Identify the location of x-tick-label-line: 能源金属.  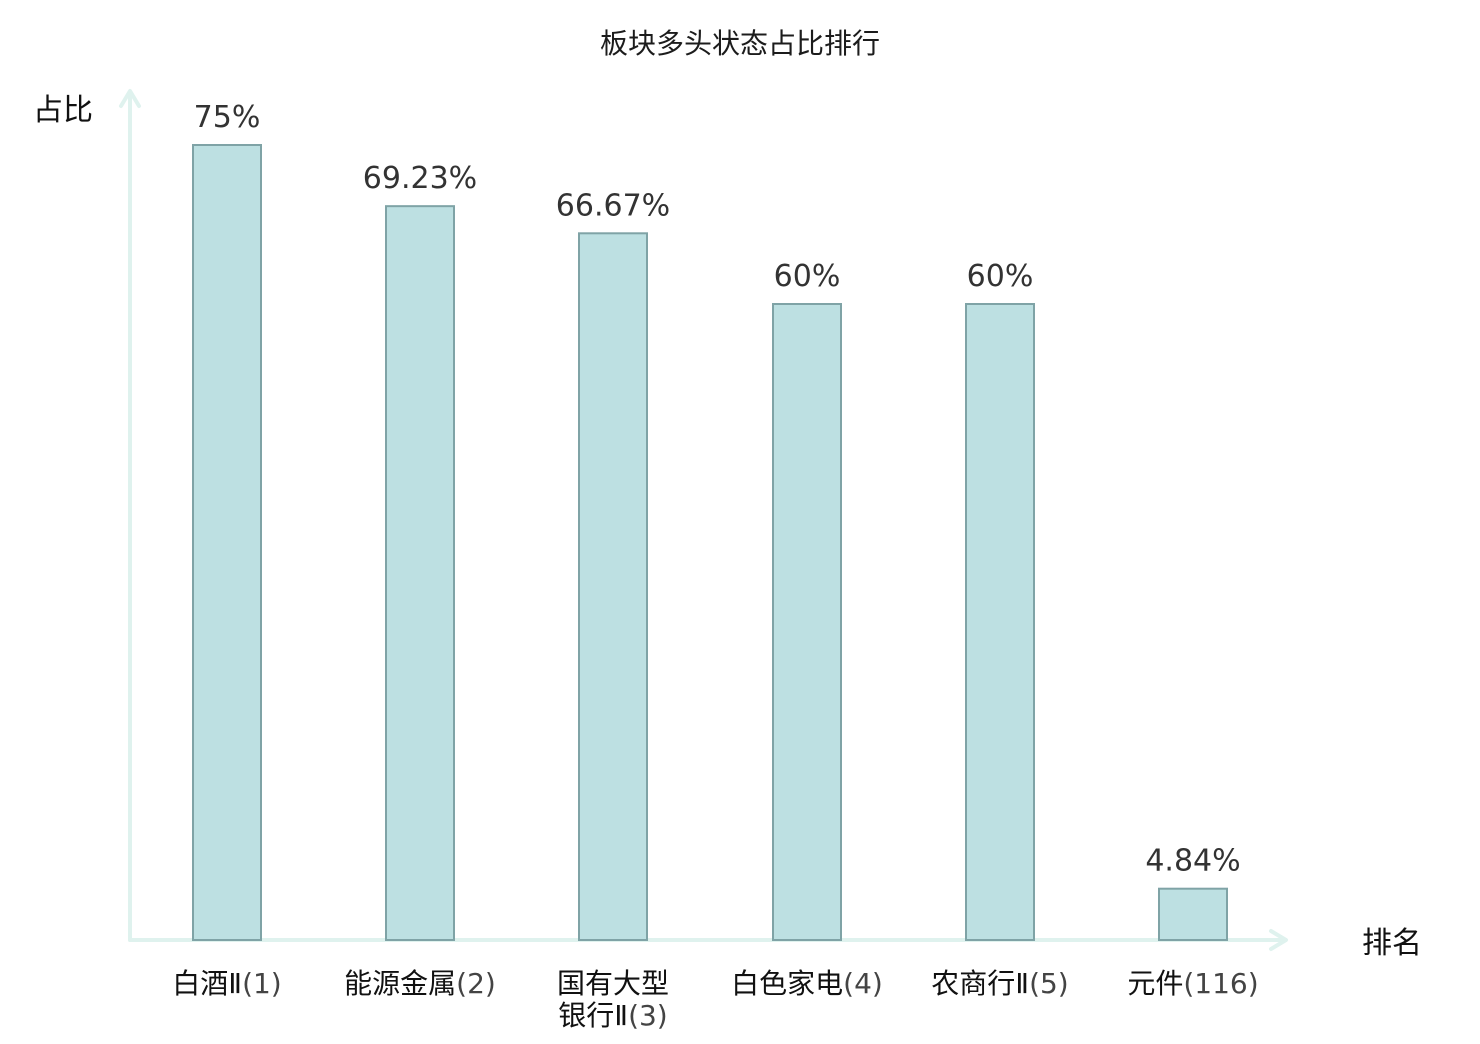
(400, 983).